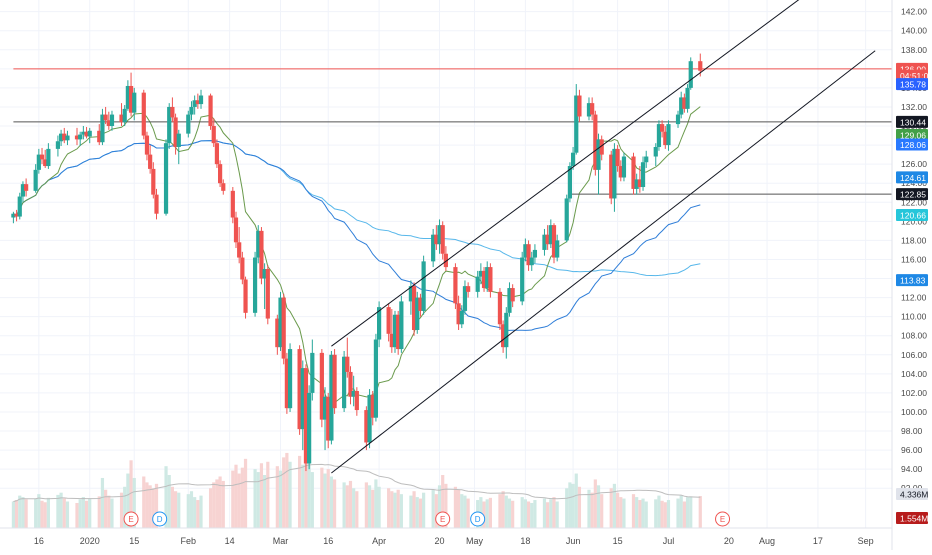 The image size is (932, 555). Describe the element at coordinates (912, 134) in the screenshot. I see `price-axis-badge: 129.06` at that location.